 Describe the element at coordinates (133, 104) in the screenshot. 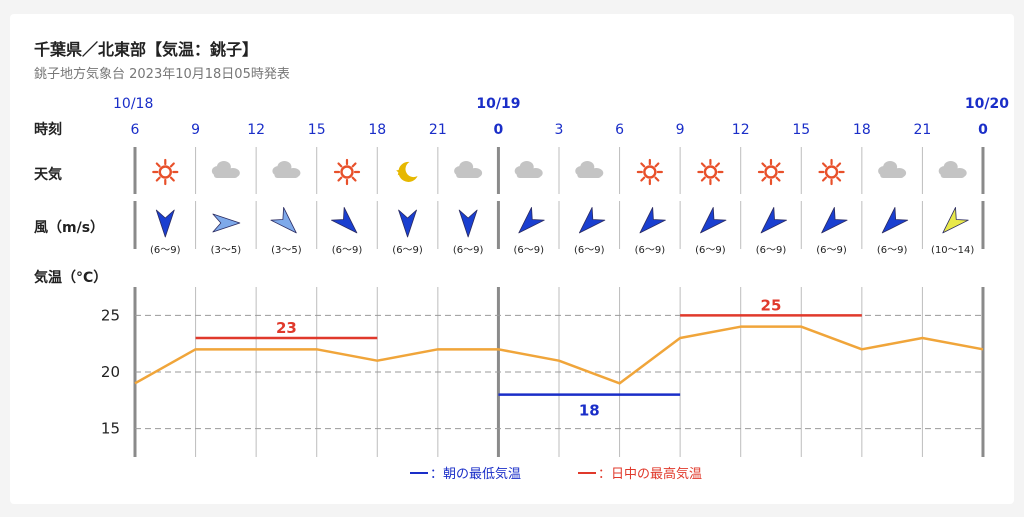

I see `date-label: 10/18` at that location.